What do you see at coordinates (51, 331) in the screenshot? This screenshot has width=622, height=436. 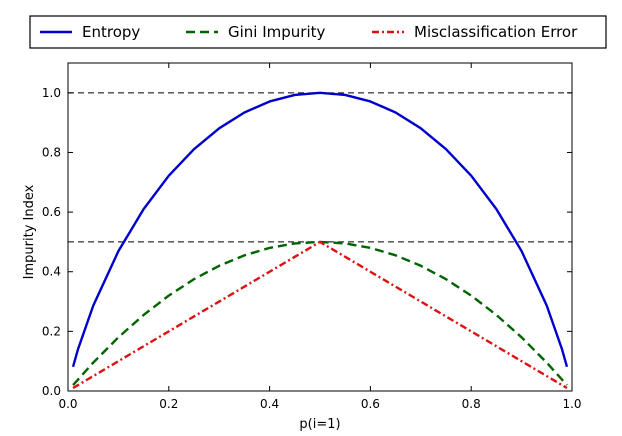 I see `y-tick-label: 0.2` at bounding box center [51, 331].